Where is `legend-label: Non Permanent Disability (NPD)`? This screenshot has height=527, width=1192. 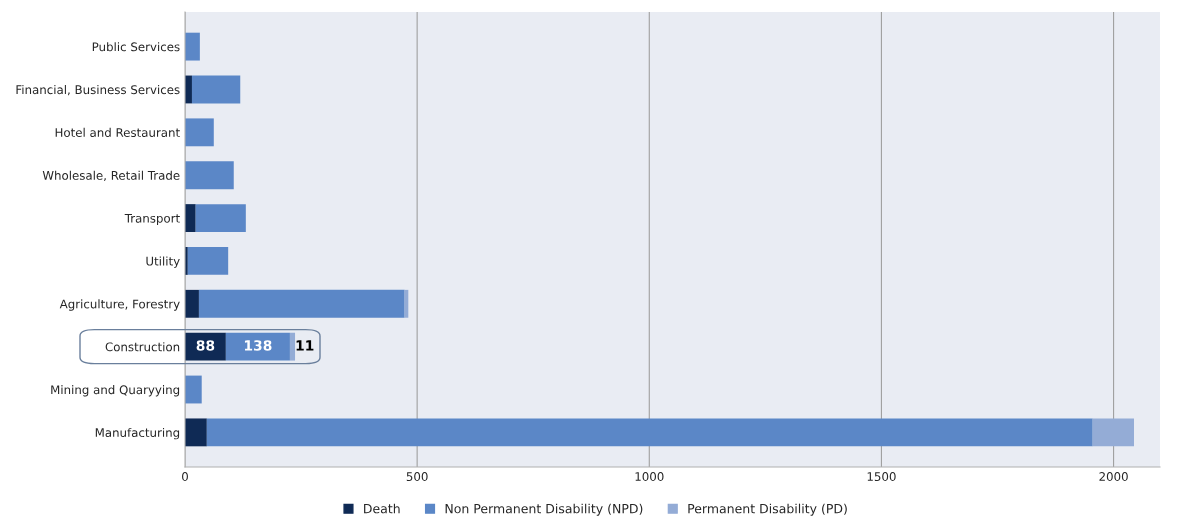 legend-label: Non Permanent Disability (NPD) is located at coordinates (544, 509).